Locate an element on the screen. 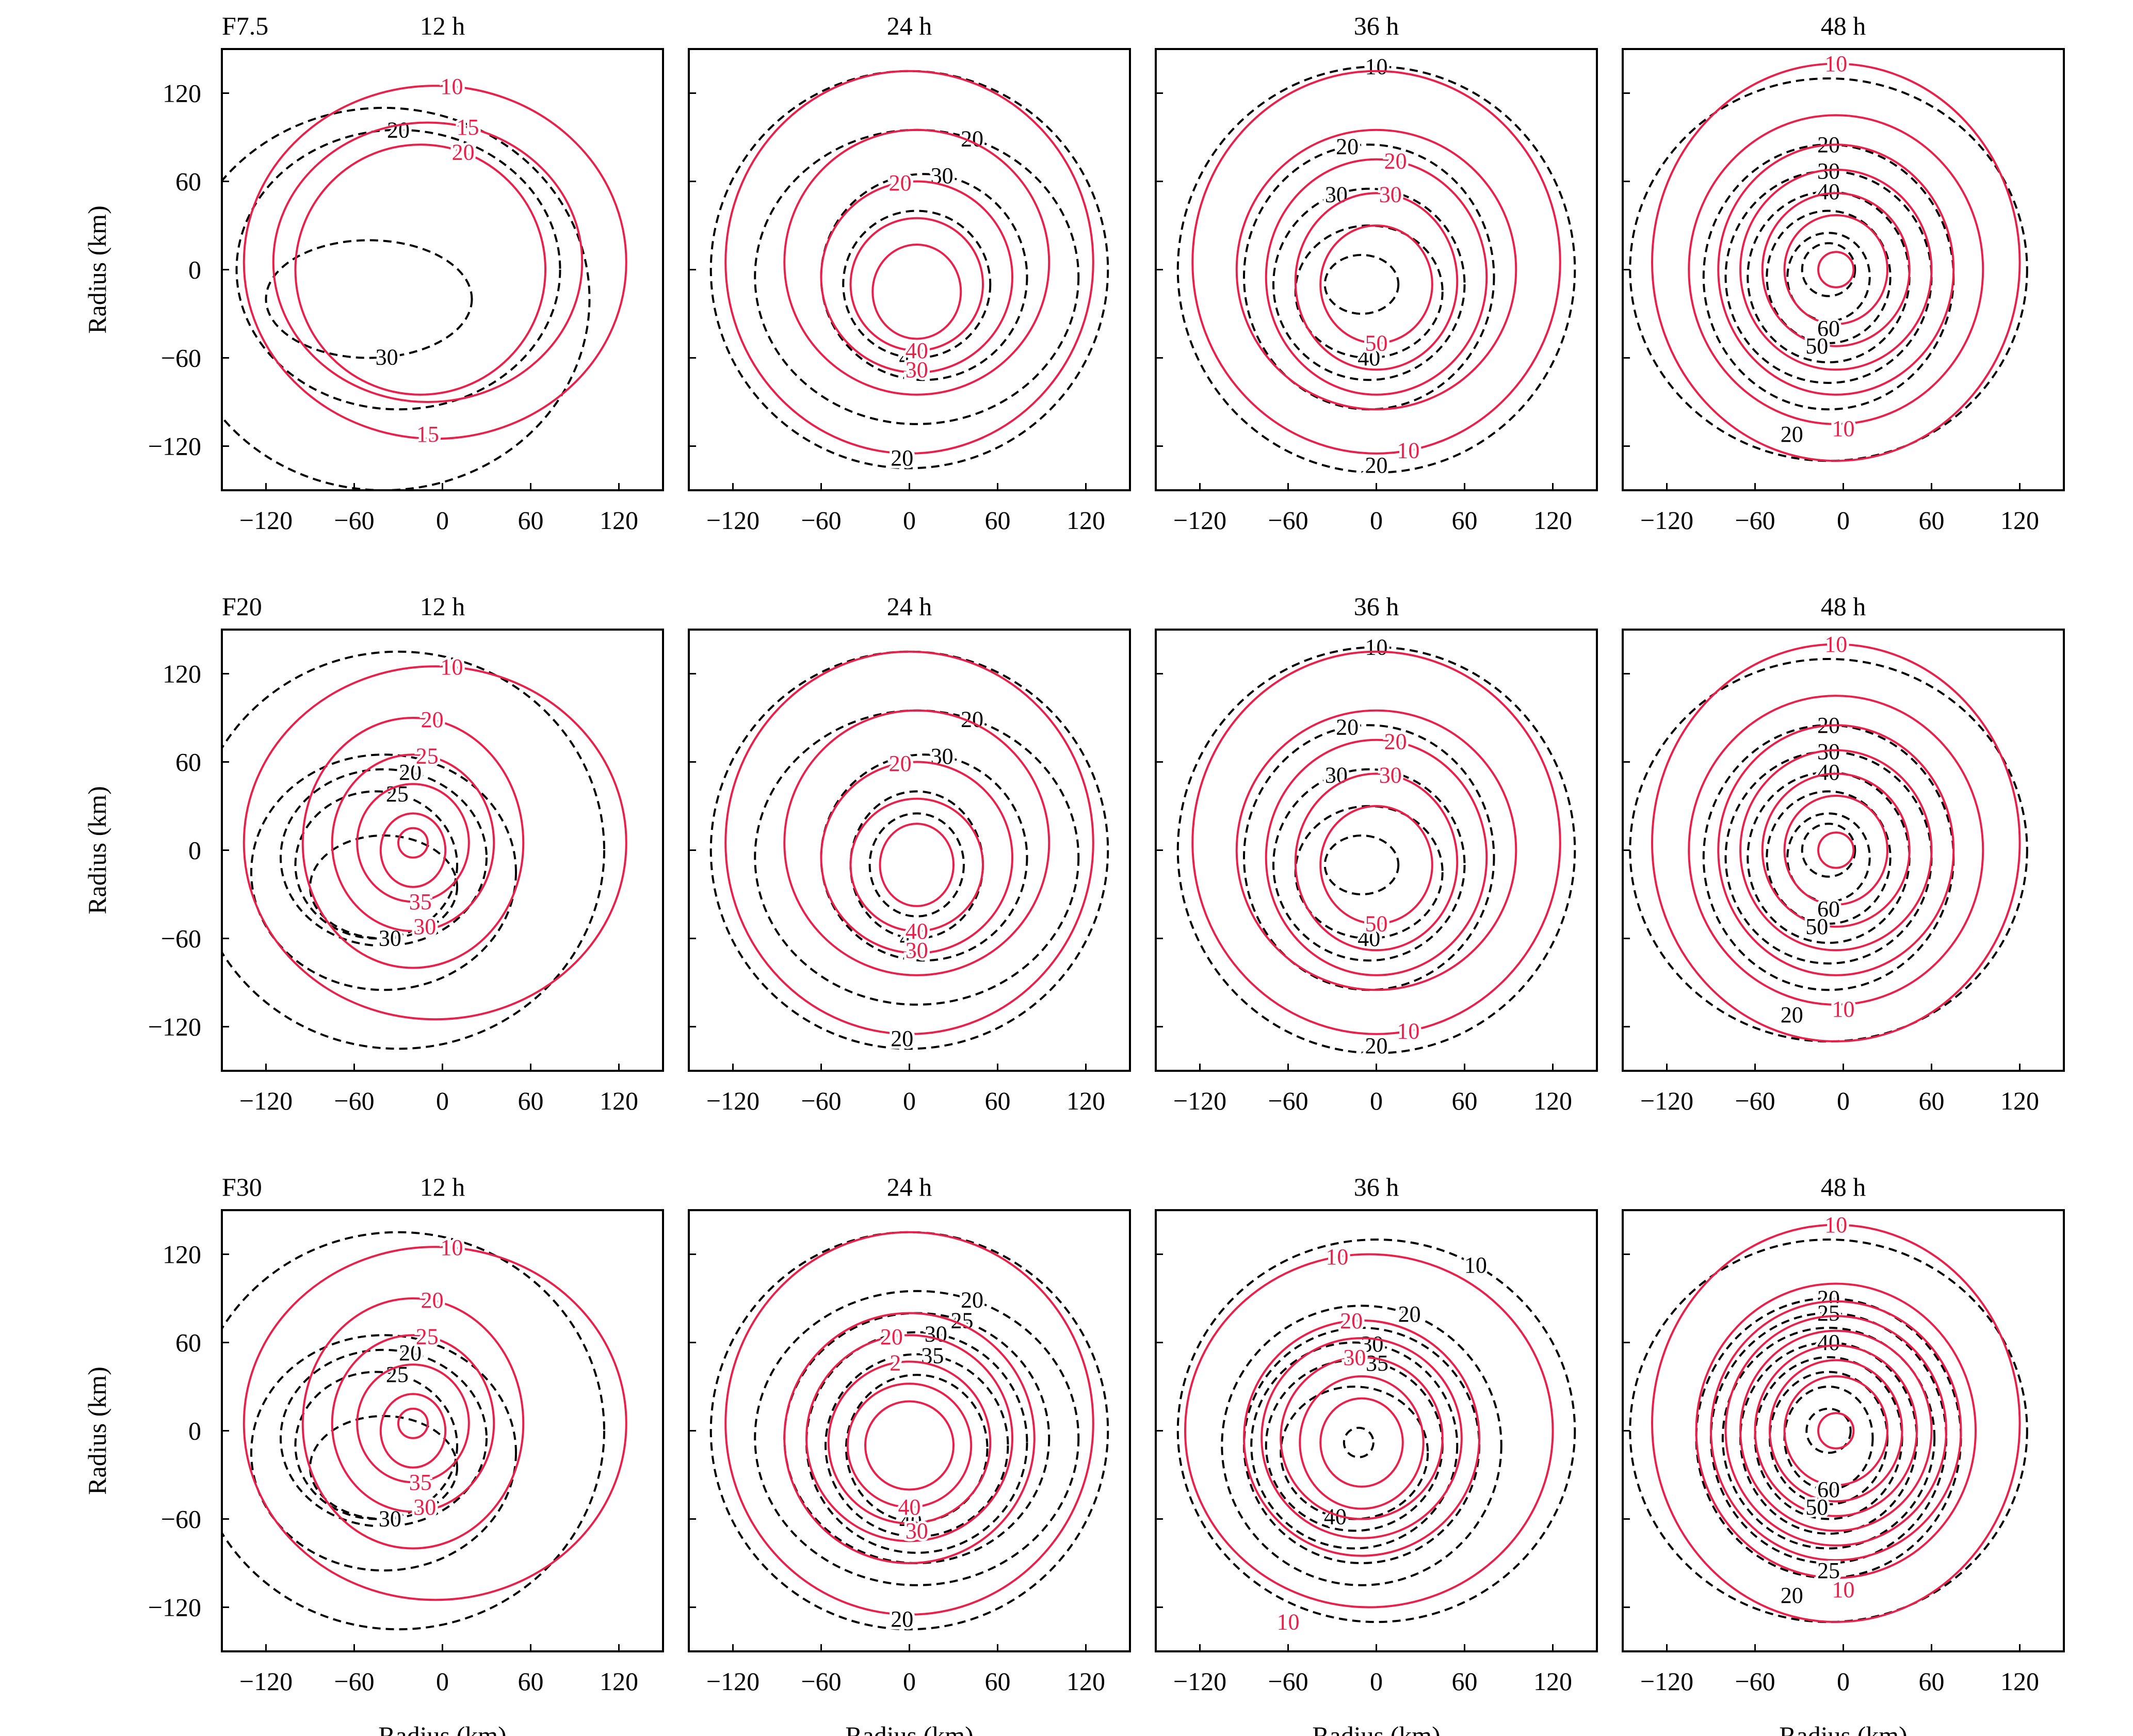 Image resolution: width=2133 pixels, height=1736 pixels. y-axis-label: Radius (km) is located at coordinates (97, 1431).